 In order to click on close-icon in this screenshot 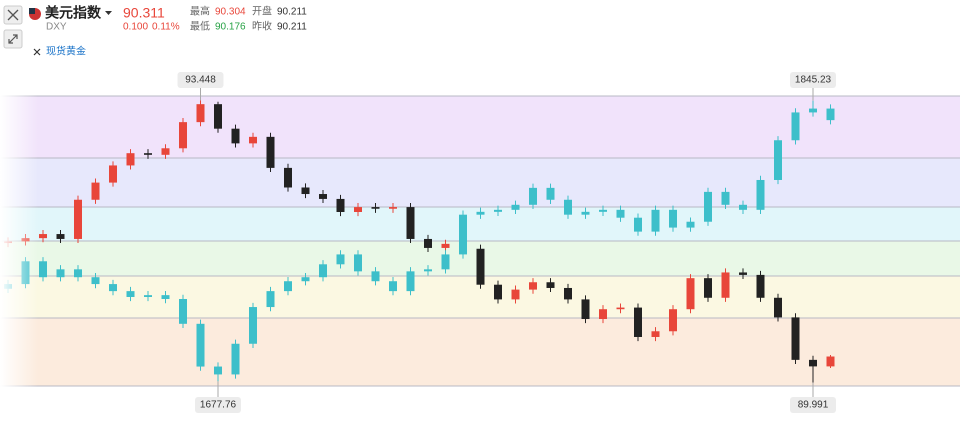, I will do `click(13, 15)`.